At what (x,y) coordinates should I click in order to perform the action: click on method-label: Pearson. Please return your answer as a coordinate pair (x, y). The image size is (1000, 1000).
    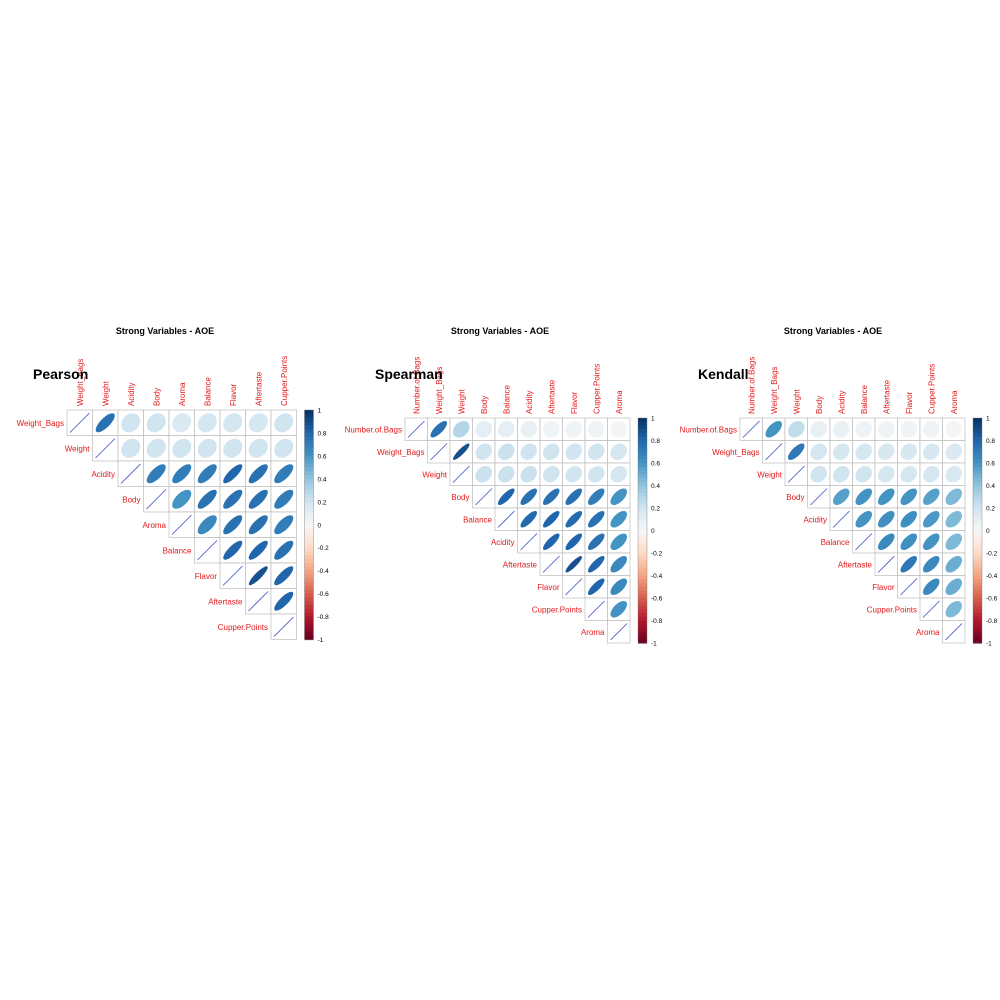
    Looking at the image, I should click on (61, 374).